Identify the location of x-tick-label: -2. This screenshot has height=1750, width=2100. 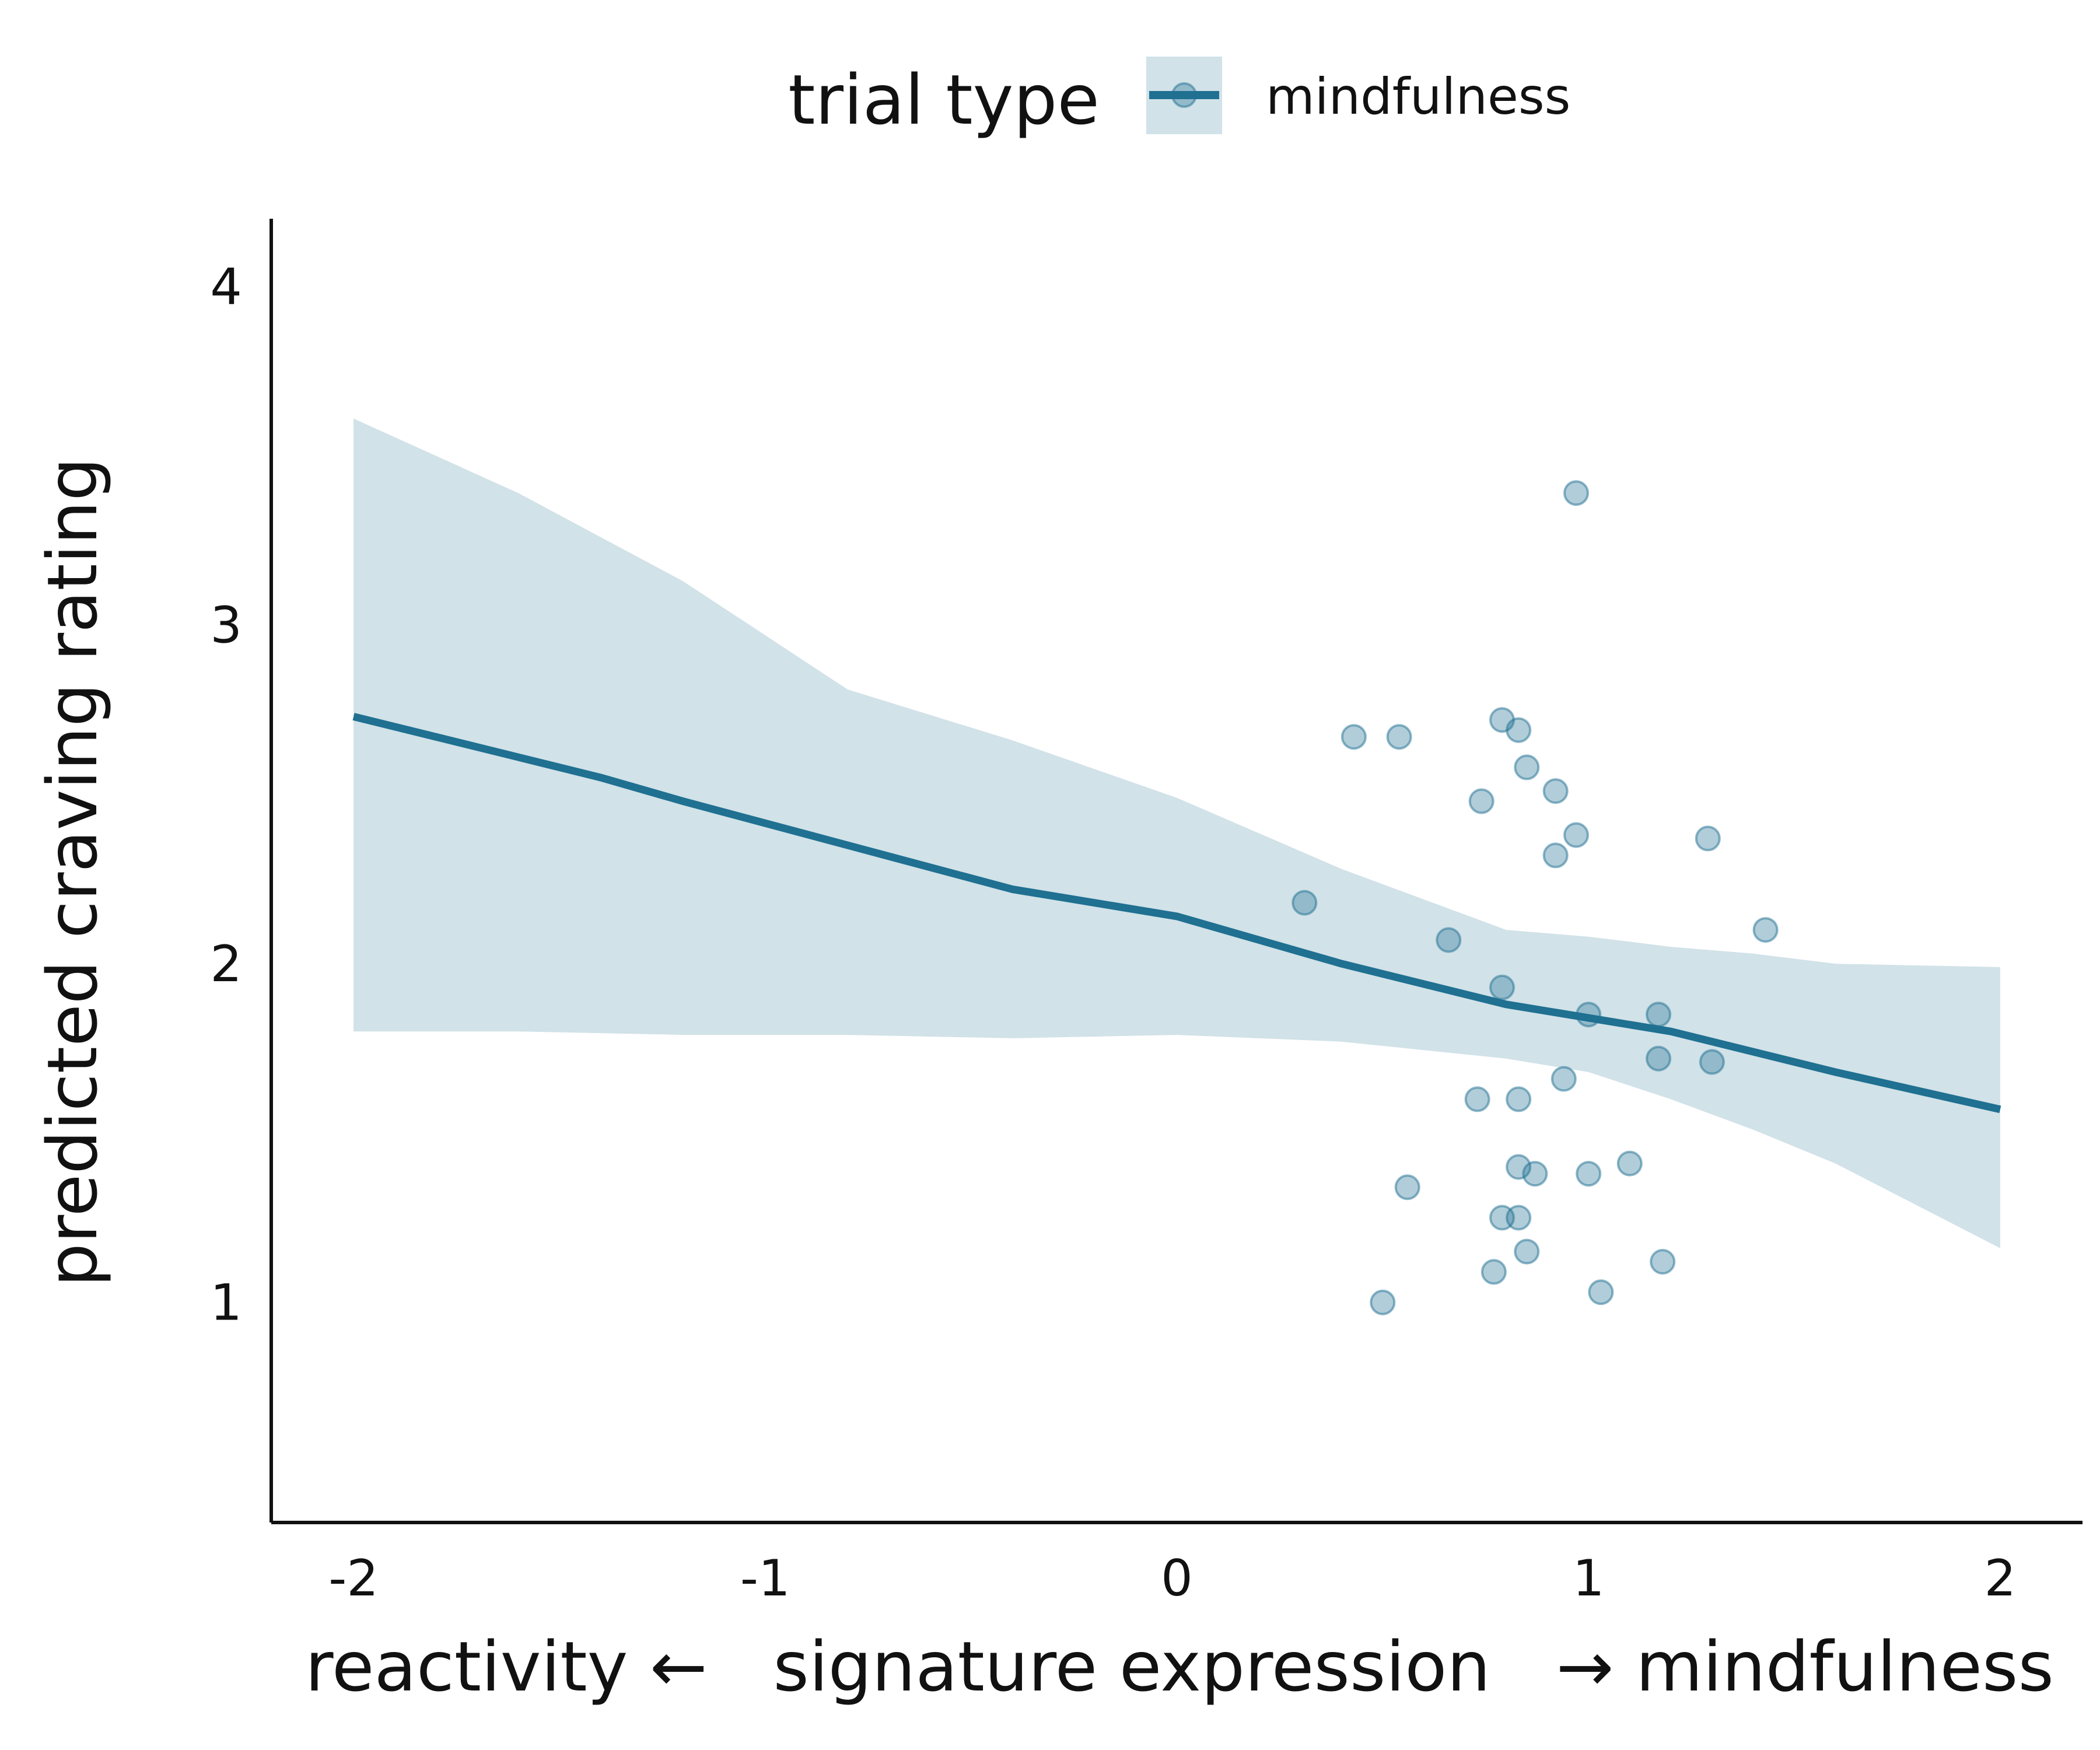
(353, 1578).